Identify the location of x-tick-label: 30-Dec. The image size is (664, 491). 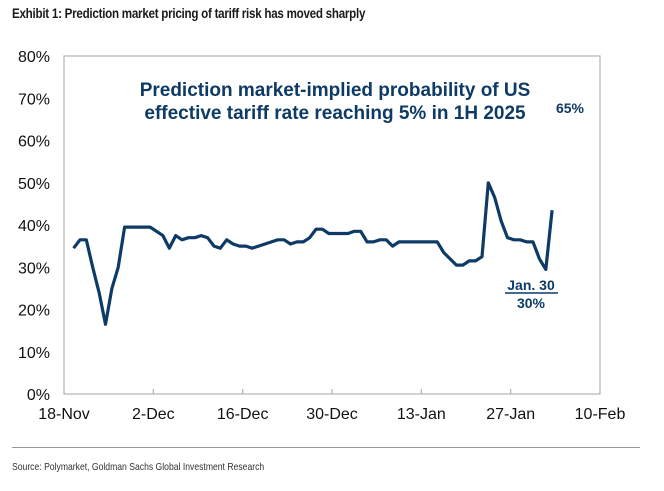
(332, 414).